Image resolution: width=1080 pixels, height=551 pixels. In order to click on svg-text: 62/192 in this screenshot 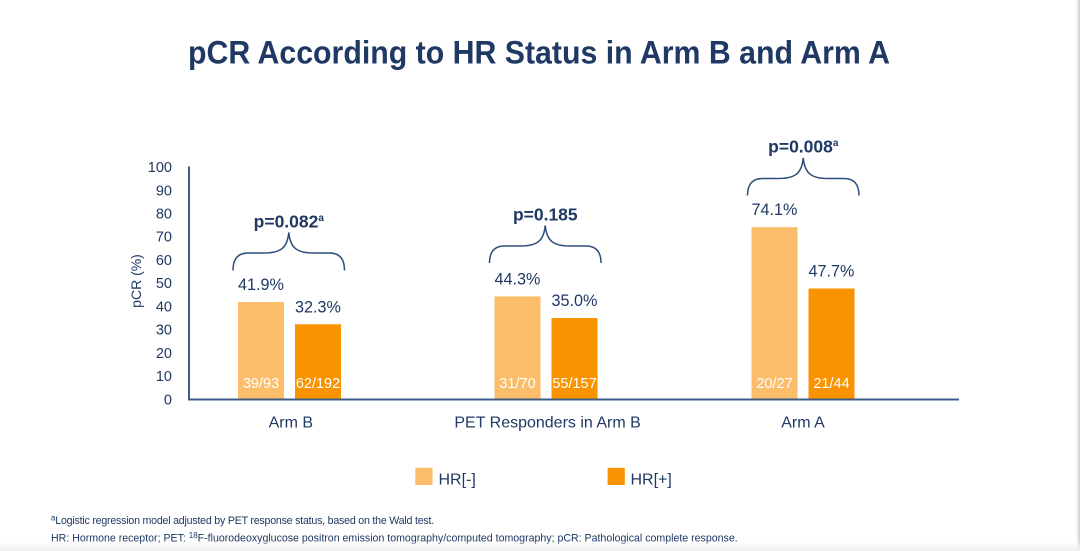, I will do `click(318, 384)`.